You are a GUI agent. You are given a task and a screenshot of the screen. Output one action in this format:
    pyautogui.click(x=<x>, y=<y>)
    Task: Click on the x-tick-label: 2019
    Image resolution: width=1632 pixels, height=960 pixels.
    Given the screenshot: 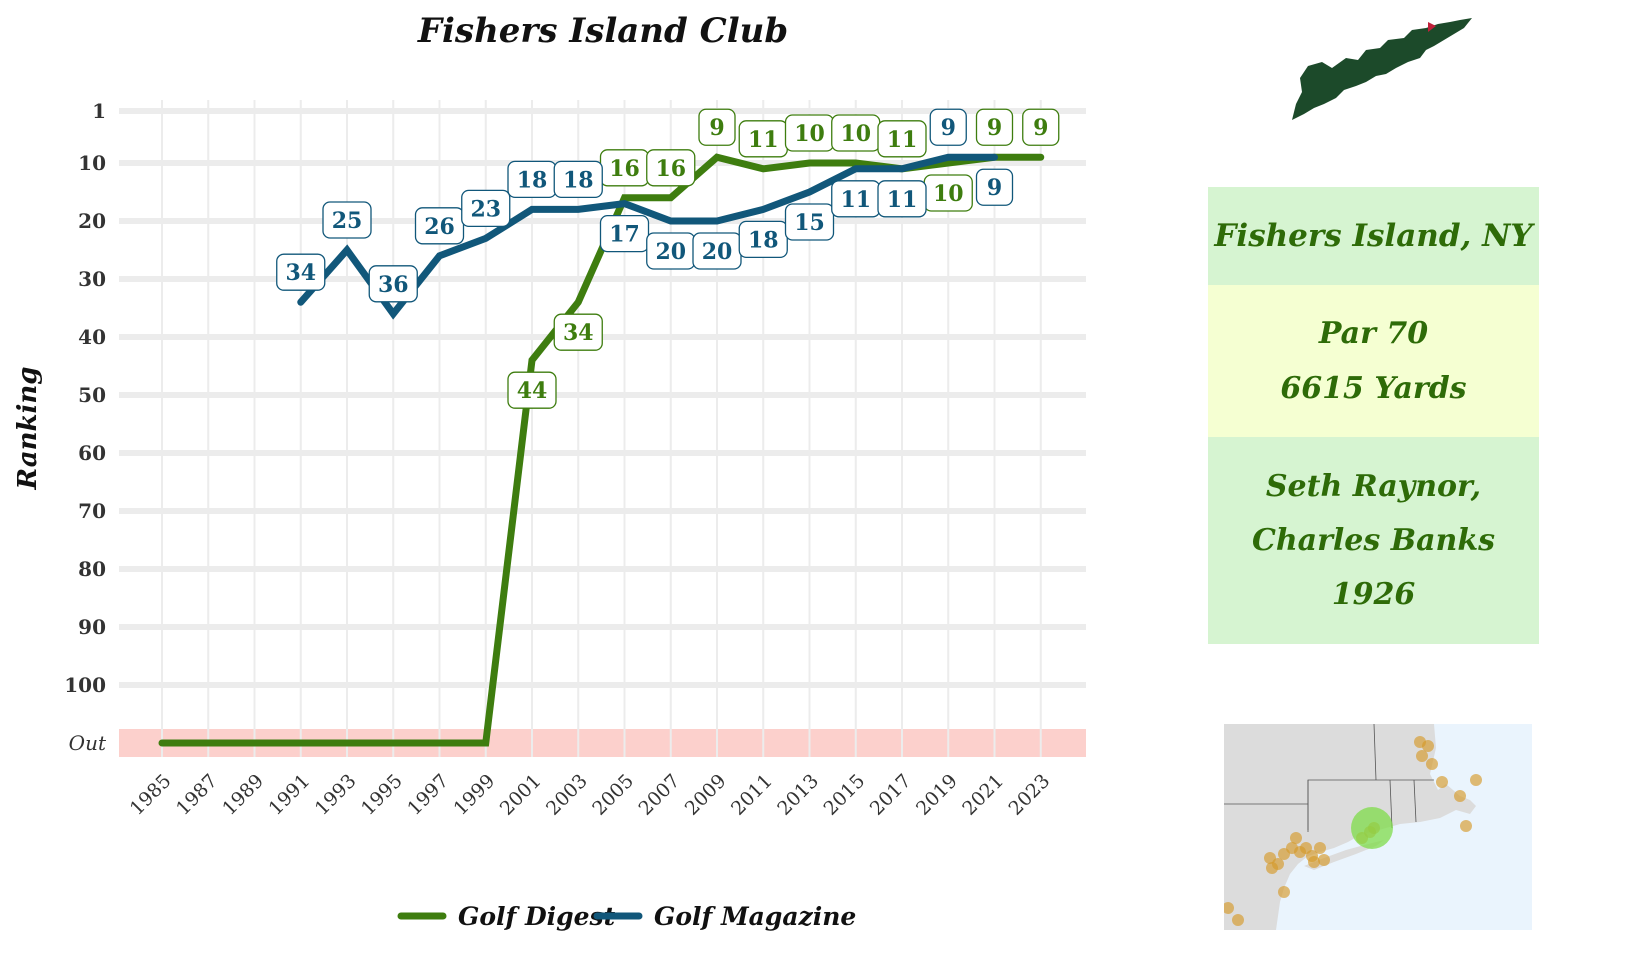 What is the action you would take?
    pyautogui.click(x=937, y=795)
    